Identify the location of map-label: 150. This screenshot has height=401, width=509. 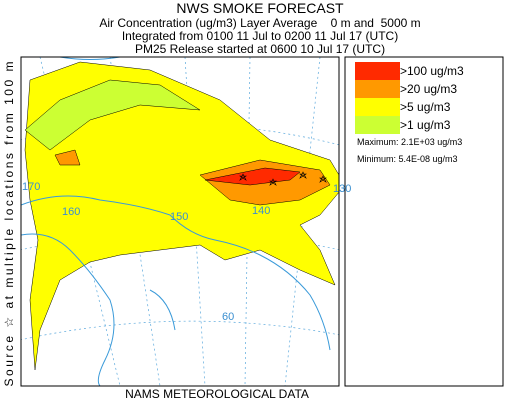
(179, 217).